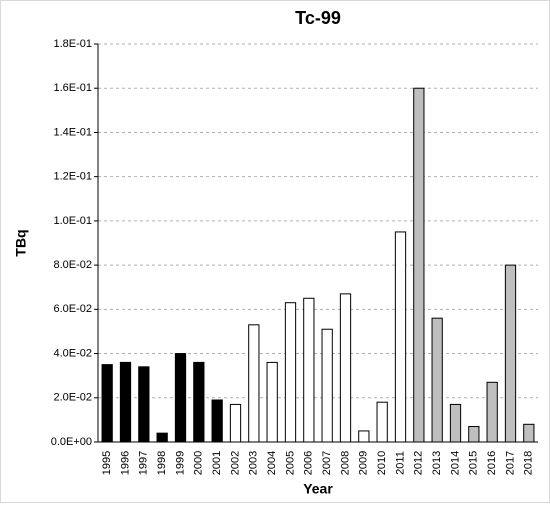 This screenshot has width=550, height=508. What do you see at coordinates (72, 177) in the screenshot?
I see `y-tick-label: 1.2E-01` at bounding box center [72, 177].